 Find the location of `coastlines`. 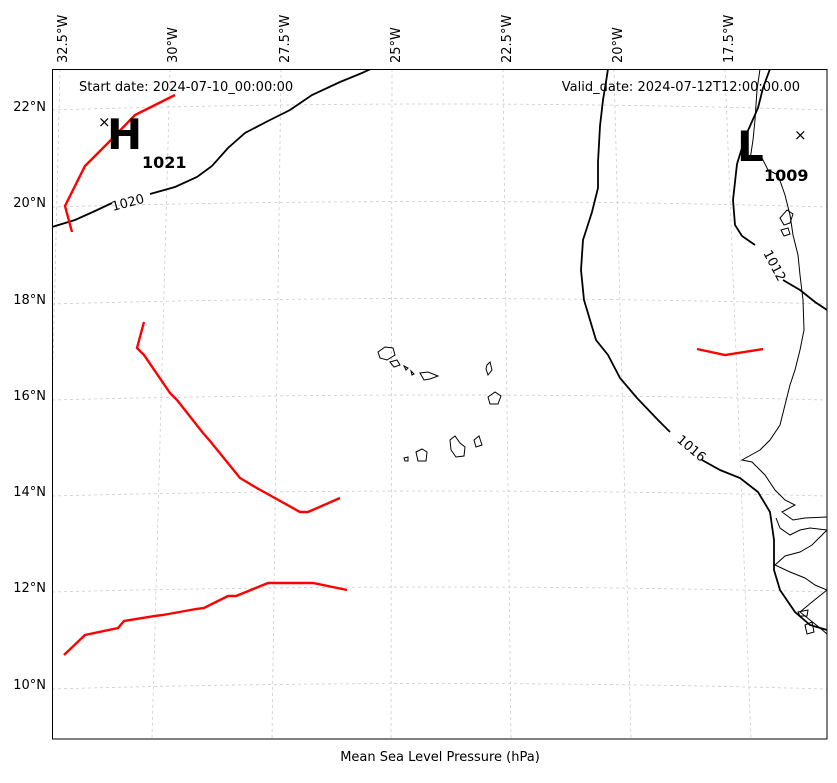

coastlines is located at coordinates (783, 352).